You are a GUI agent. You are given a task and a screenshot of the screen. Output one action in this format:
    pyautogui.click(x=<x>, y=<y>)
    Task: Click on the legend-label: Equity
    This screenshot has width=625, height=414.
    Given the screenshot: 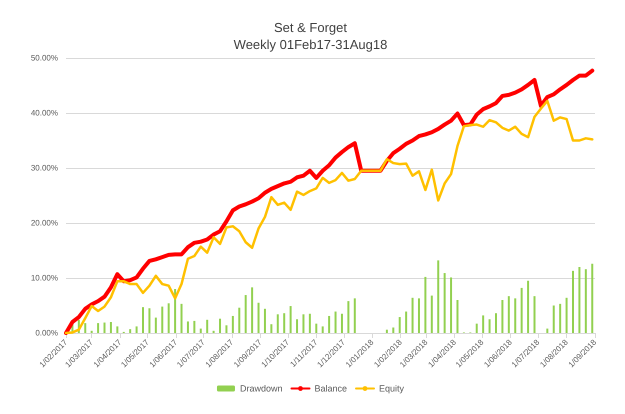 What is the action you would take?
    pyautogui.click(x=392, y=389)
    